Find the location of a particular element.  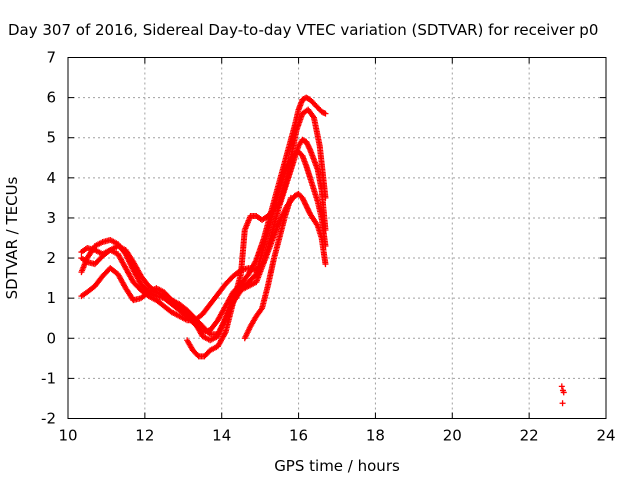

y-tick-label: 5 is located at coordinates (51, 138).